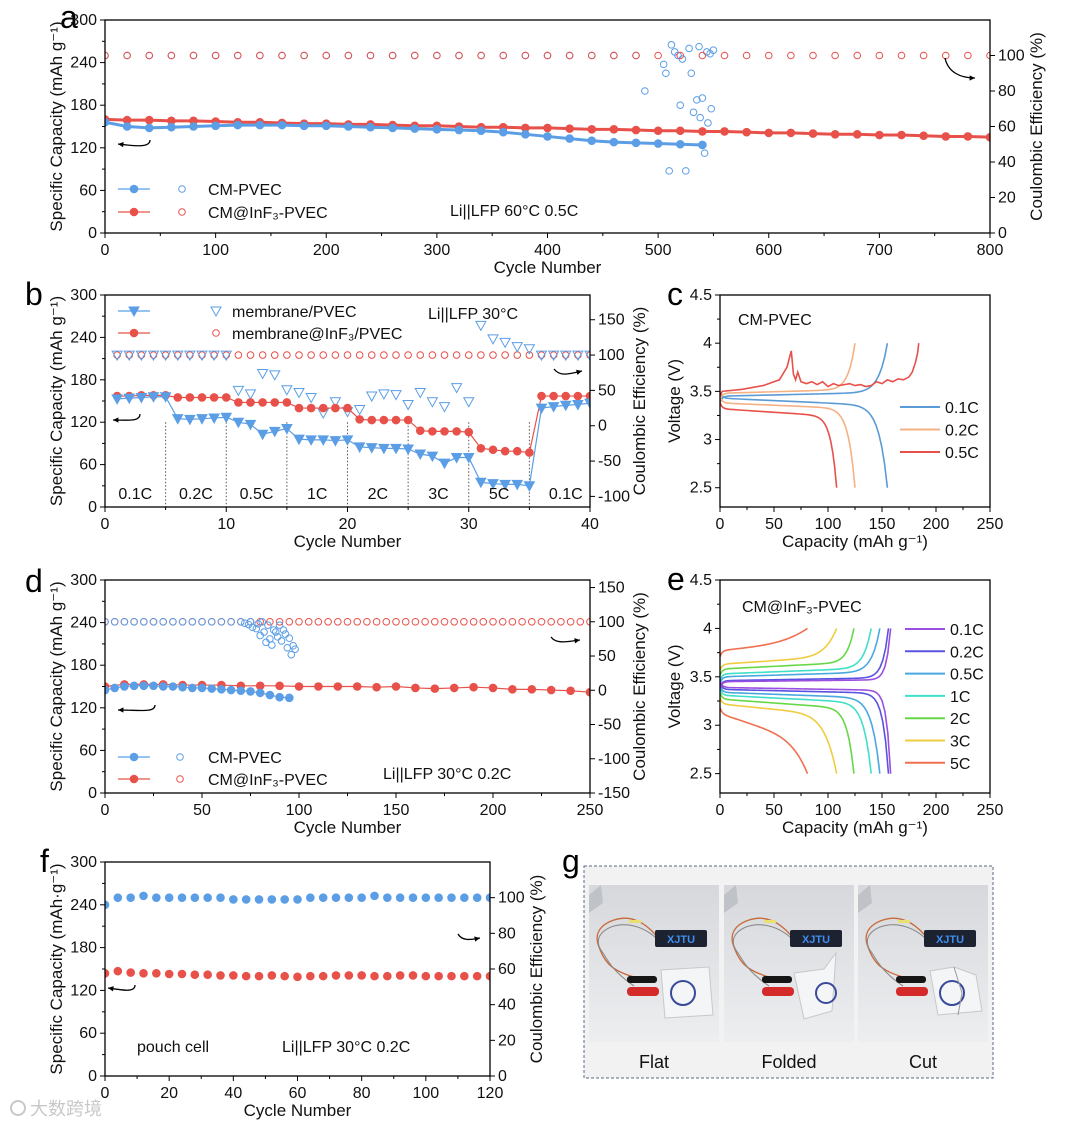  Describe the element at coordinates (223, 780) in the screenshot. I see `legend-entry: CM@InF₃-PVEC` at that location.